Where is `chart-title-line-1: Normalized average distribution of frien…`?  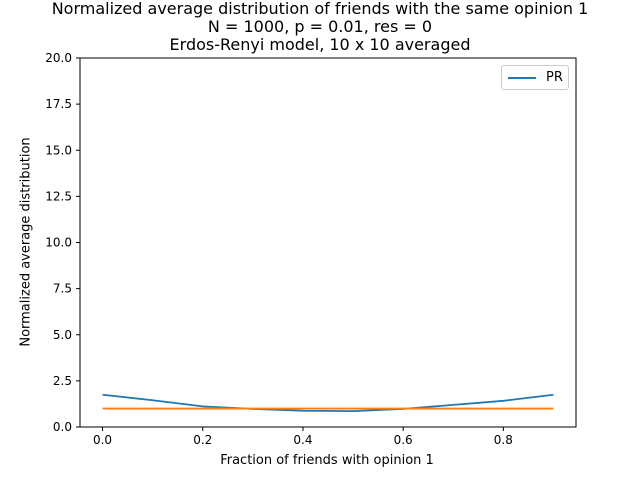
chart-title-line-1: Normalized average distribution of frien… is located at coordinates (320, 9).